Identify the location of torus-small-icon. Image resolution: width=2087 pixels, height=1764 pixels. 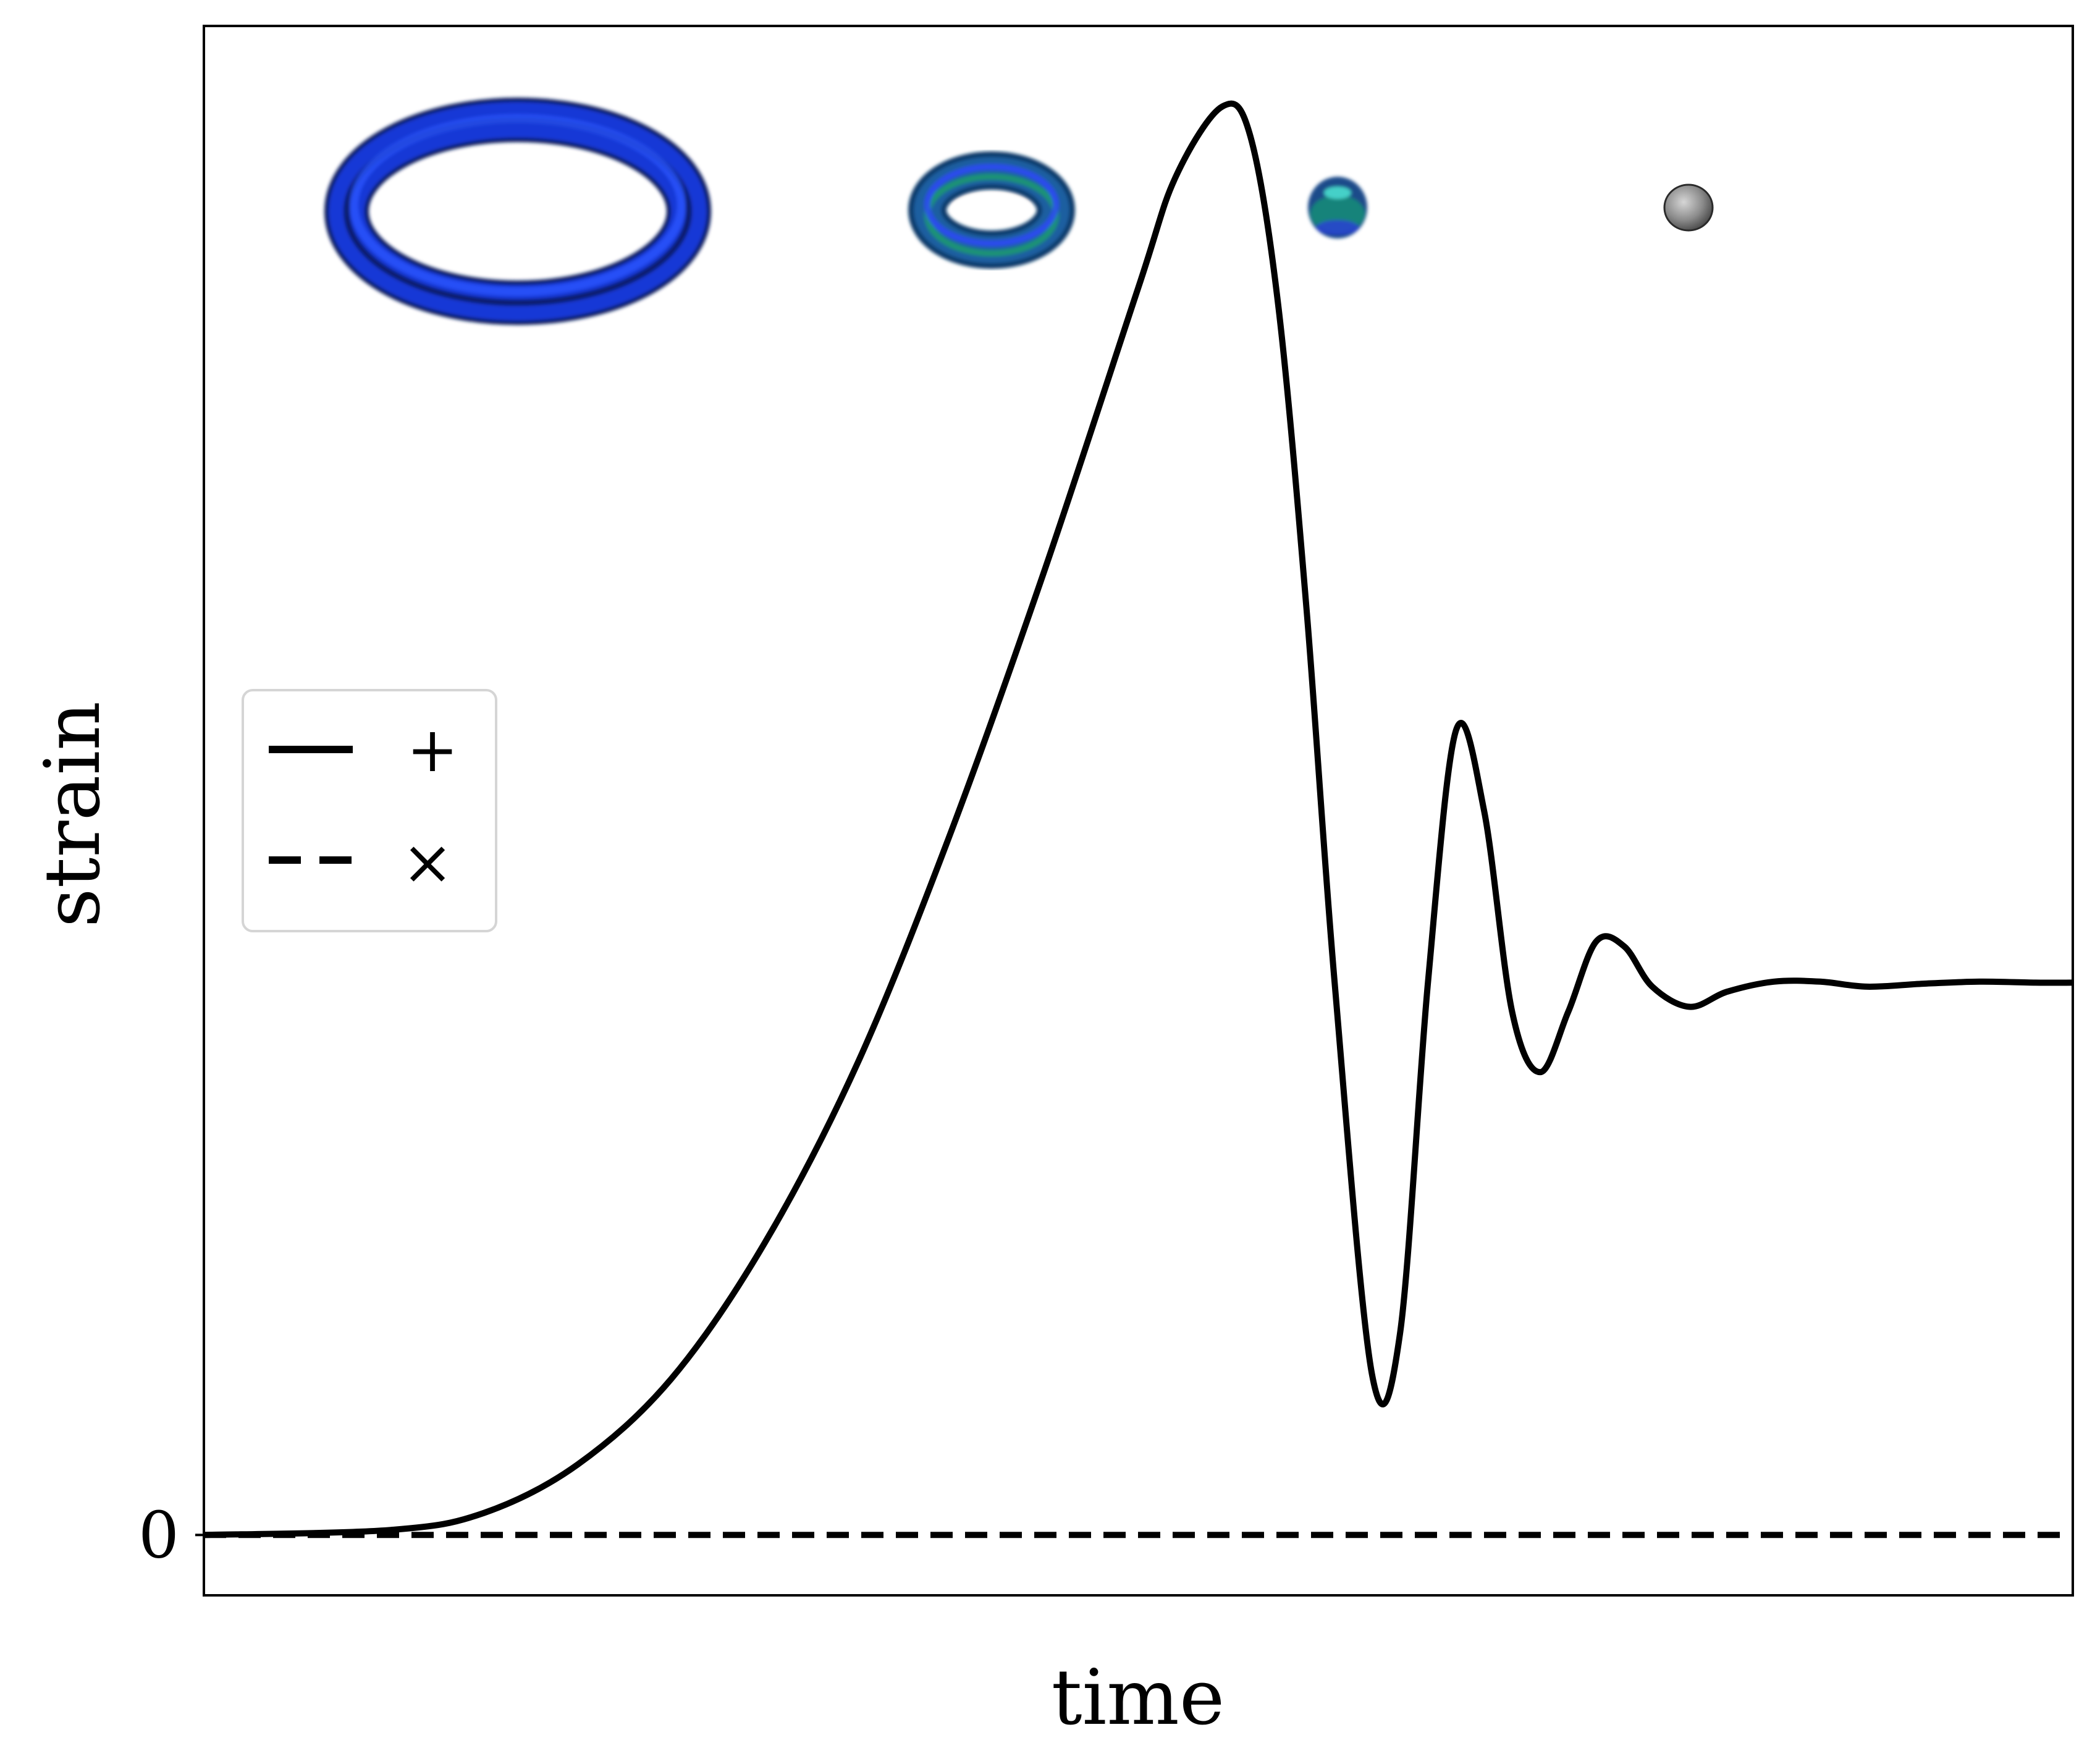
(1338, 207).